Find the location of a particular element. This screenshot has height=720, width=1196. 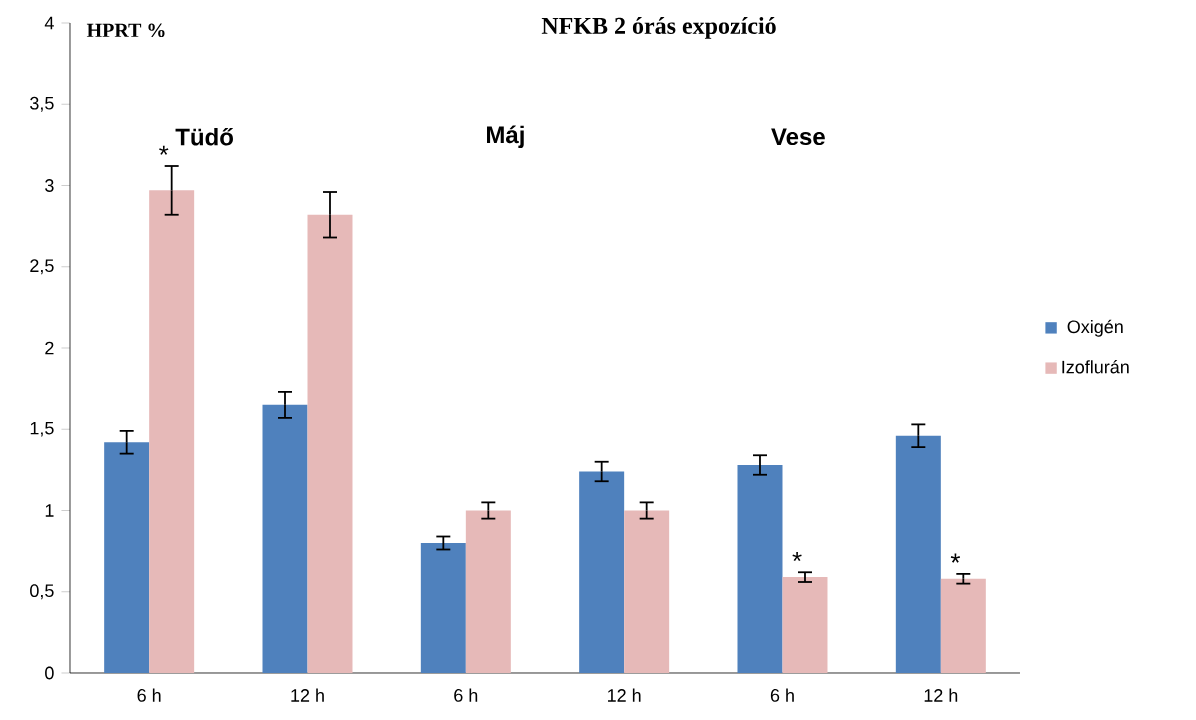

y-tick-label: 2,5 is located at coordinates (42, 267).